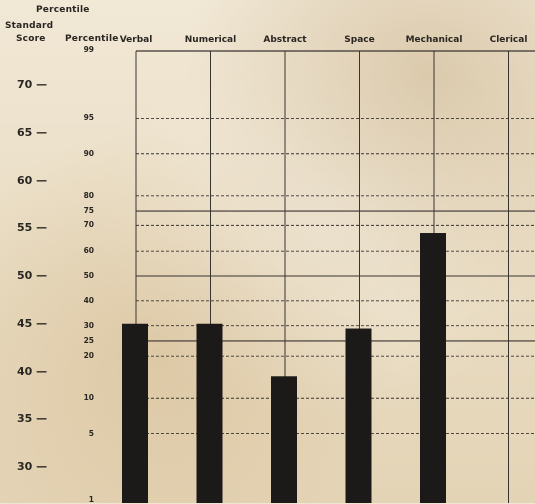 This screenshot has height=504, width=535. What do you see at coordinates (358, 415) in the screenshot?
I see `bar-space` at bounding box center [358, 415].